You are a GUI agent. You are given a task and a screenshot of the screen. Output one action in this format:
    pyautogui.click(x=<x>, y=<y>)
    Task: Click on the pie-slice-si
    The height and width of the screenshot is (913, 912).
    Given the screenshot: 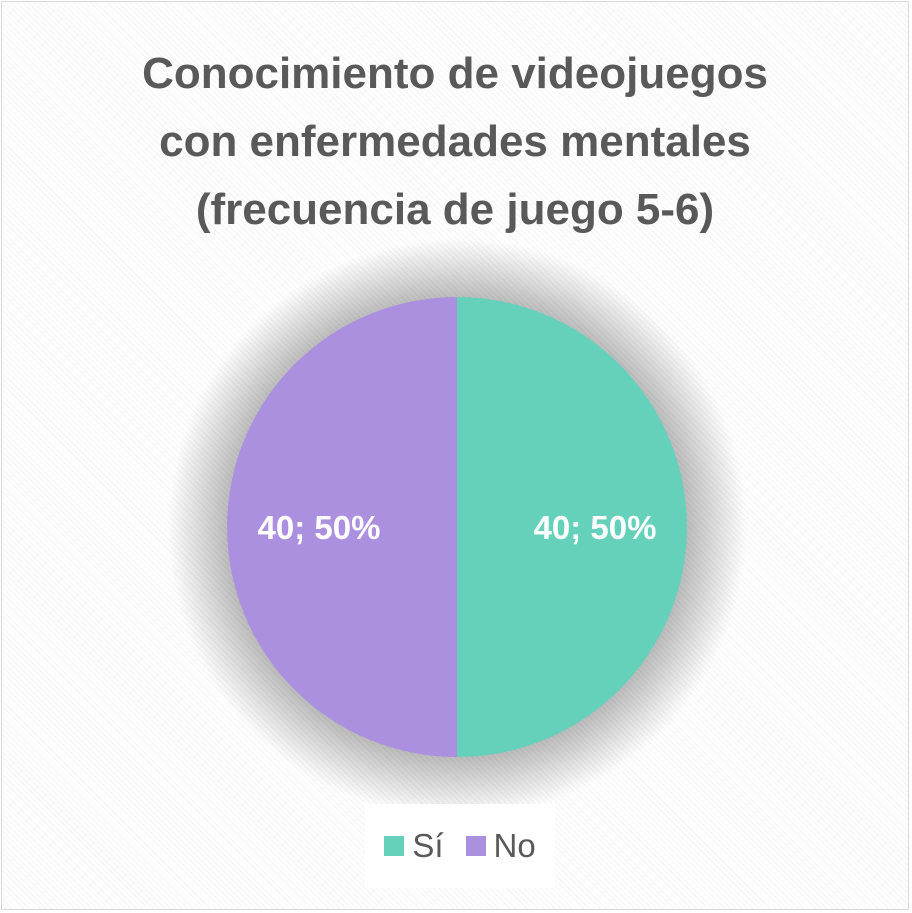 What is the action you would take?
    pyautogui.click(x=572, y=527)
    